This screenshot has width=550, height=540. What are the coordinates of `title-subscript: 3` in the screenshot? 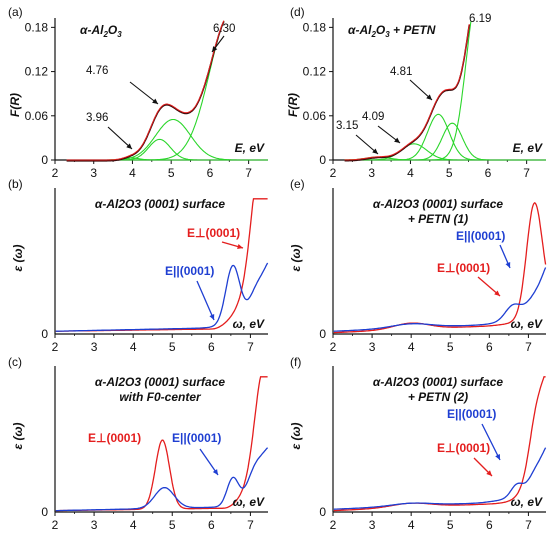 It's located at (119, 34).